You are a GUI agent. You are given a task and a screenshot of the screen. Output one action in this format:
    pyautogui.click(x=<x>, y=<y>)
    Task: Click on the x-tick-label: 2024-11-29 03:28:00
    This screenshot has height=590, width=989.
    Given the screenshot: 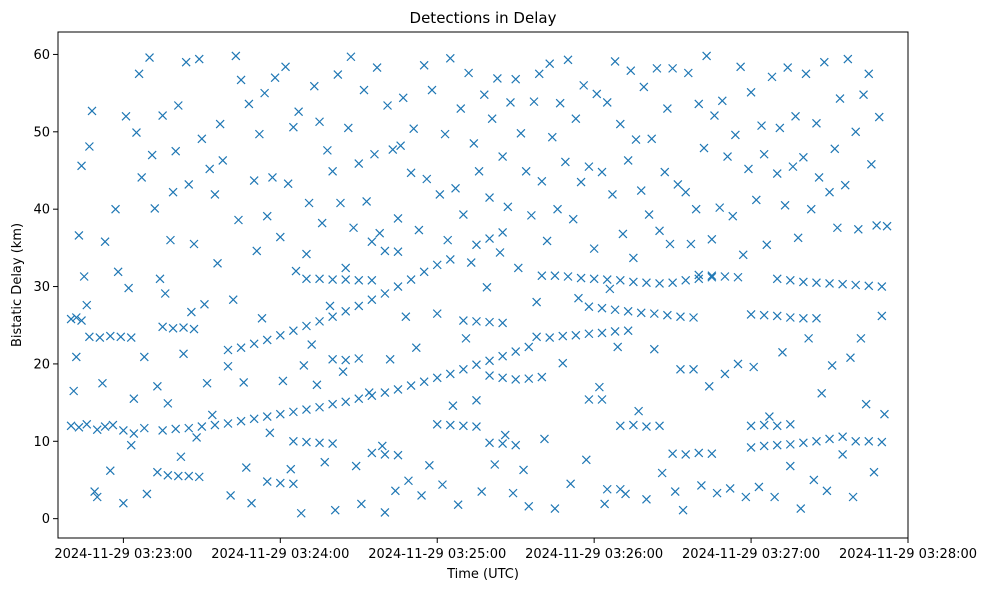 What is the action you would take?
    pyautogui.click(x=908, y=554)
    